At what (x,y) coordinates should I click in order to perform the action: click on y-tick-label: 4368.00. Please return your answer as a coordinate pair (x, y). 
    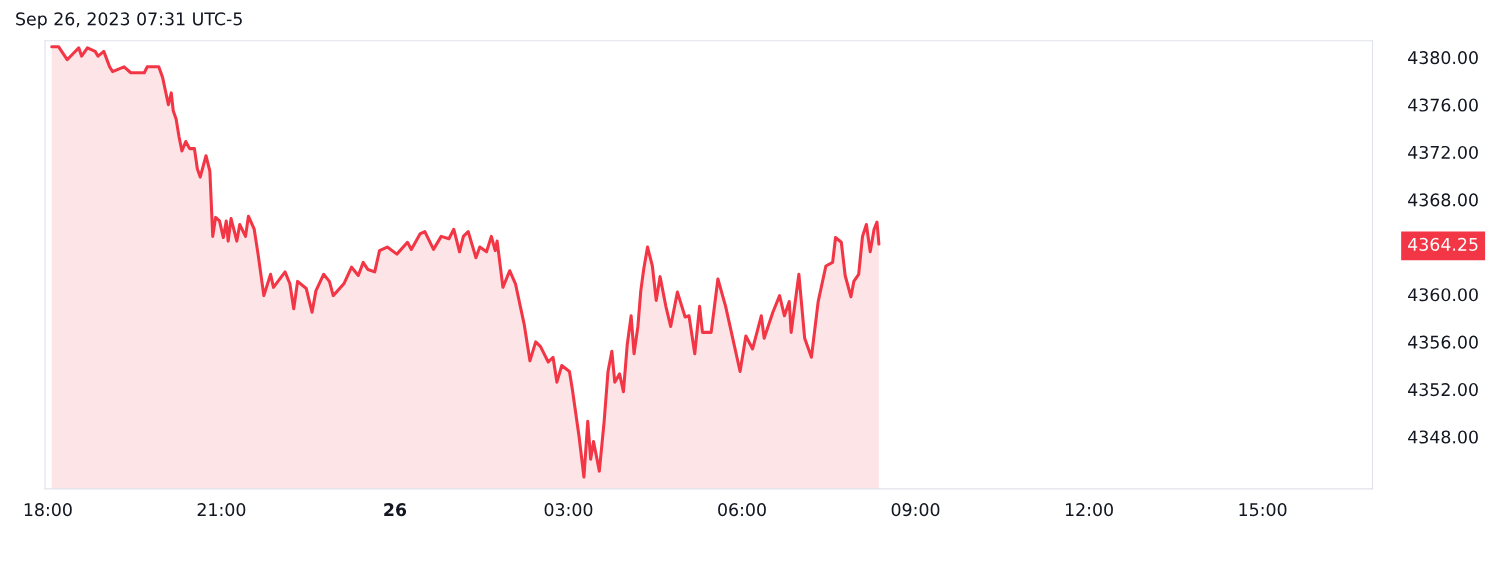
    Looking at the image, I should click on (1443, 200).